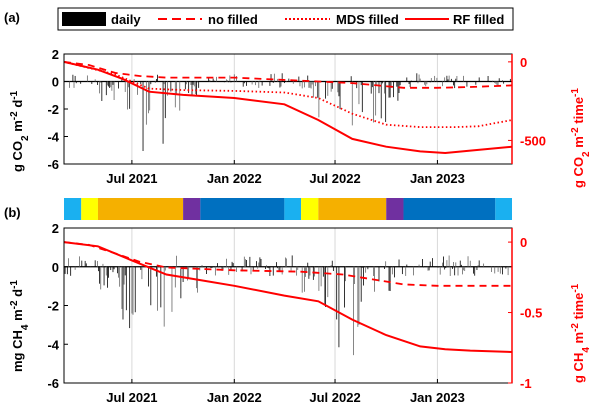  I want to click on y-right-tick-label: -500, so click(533, 140).